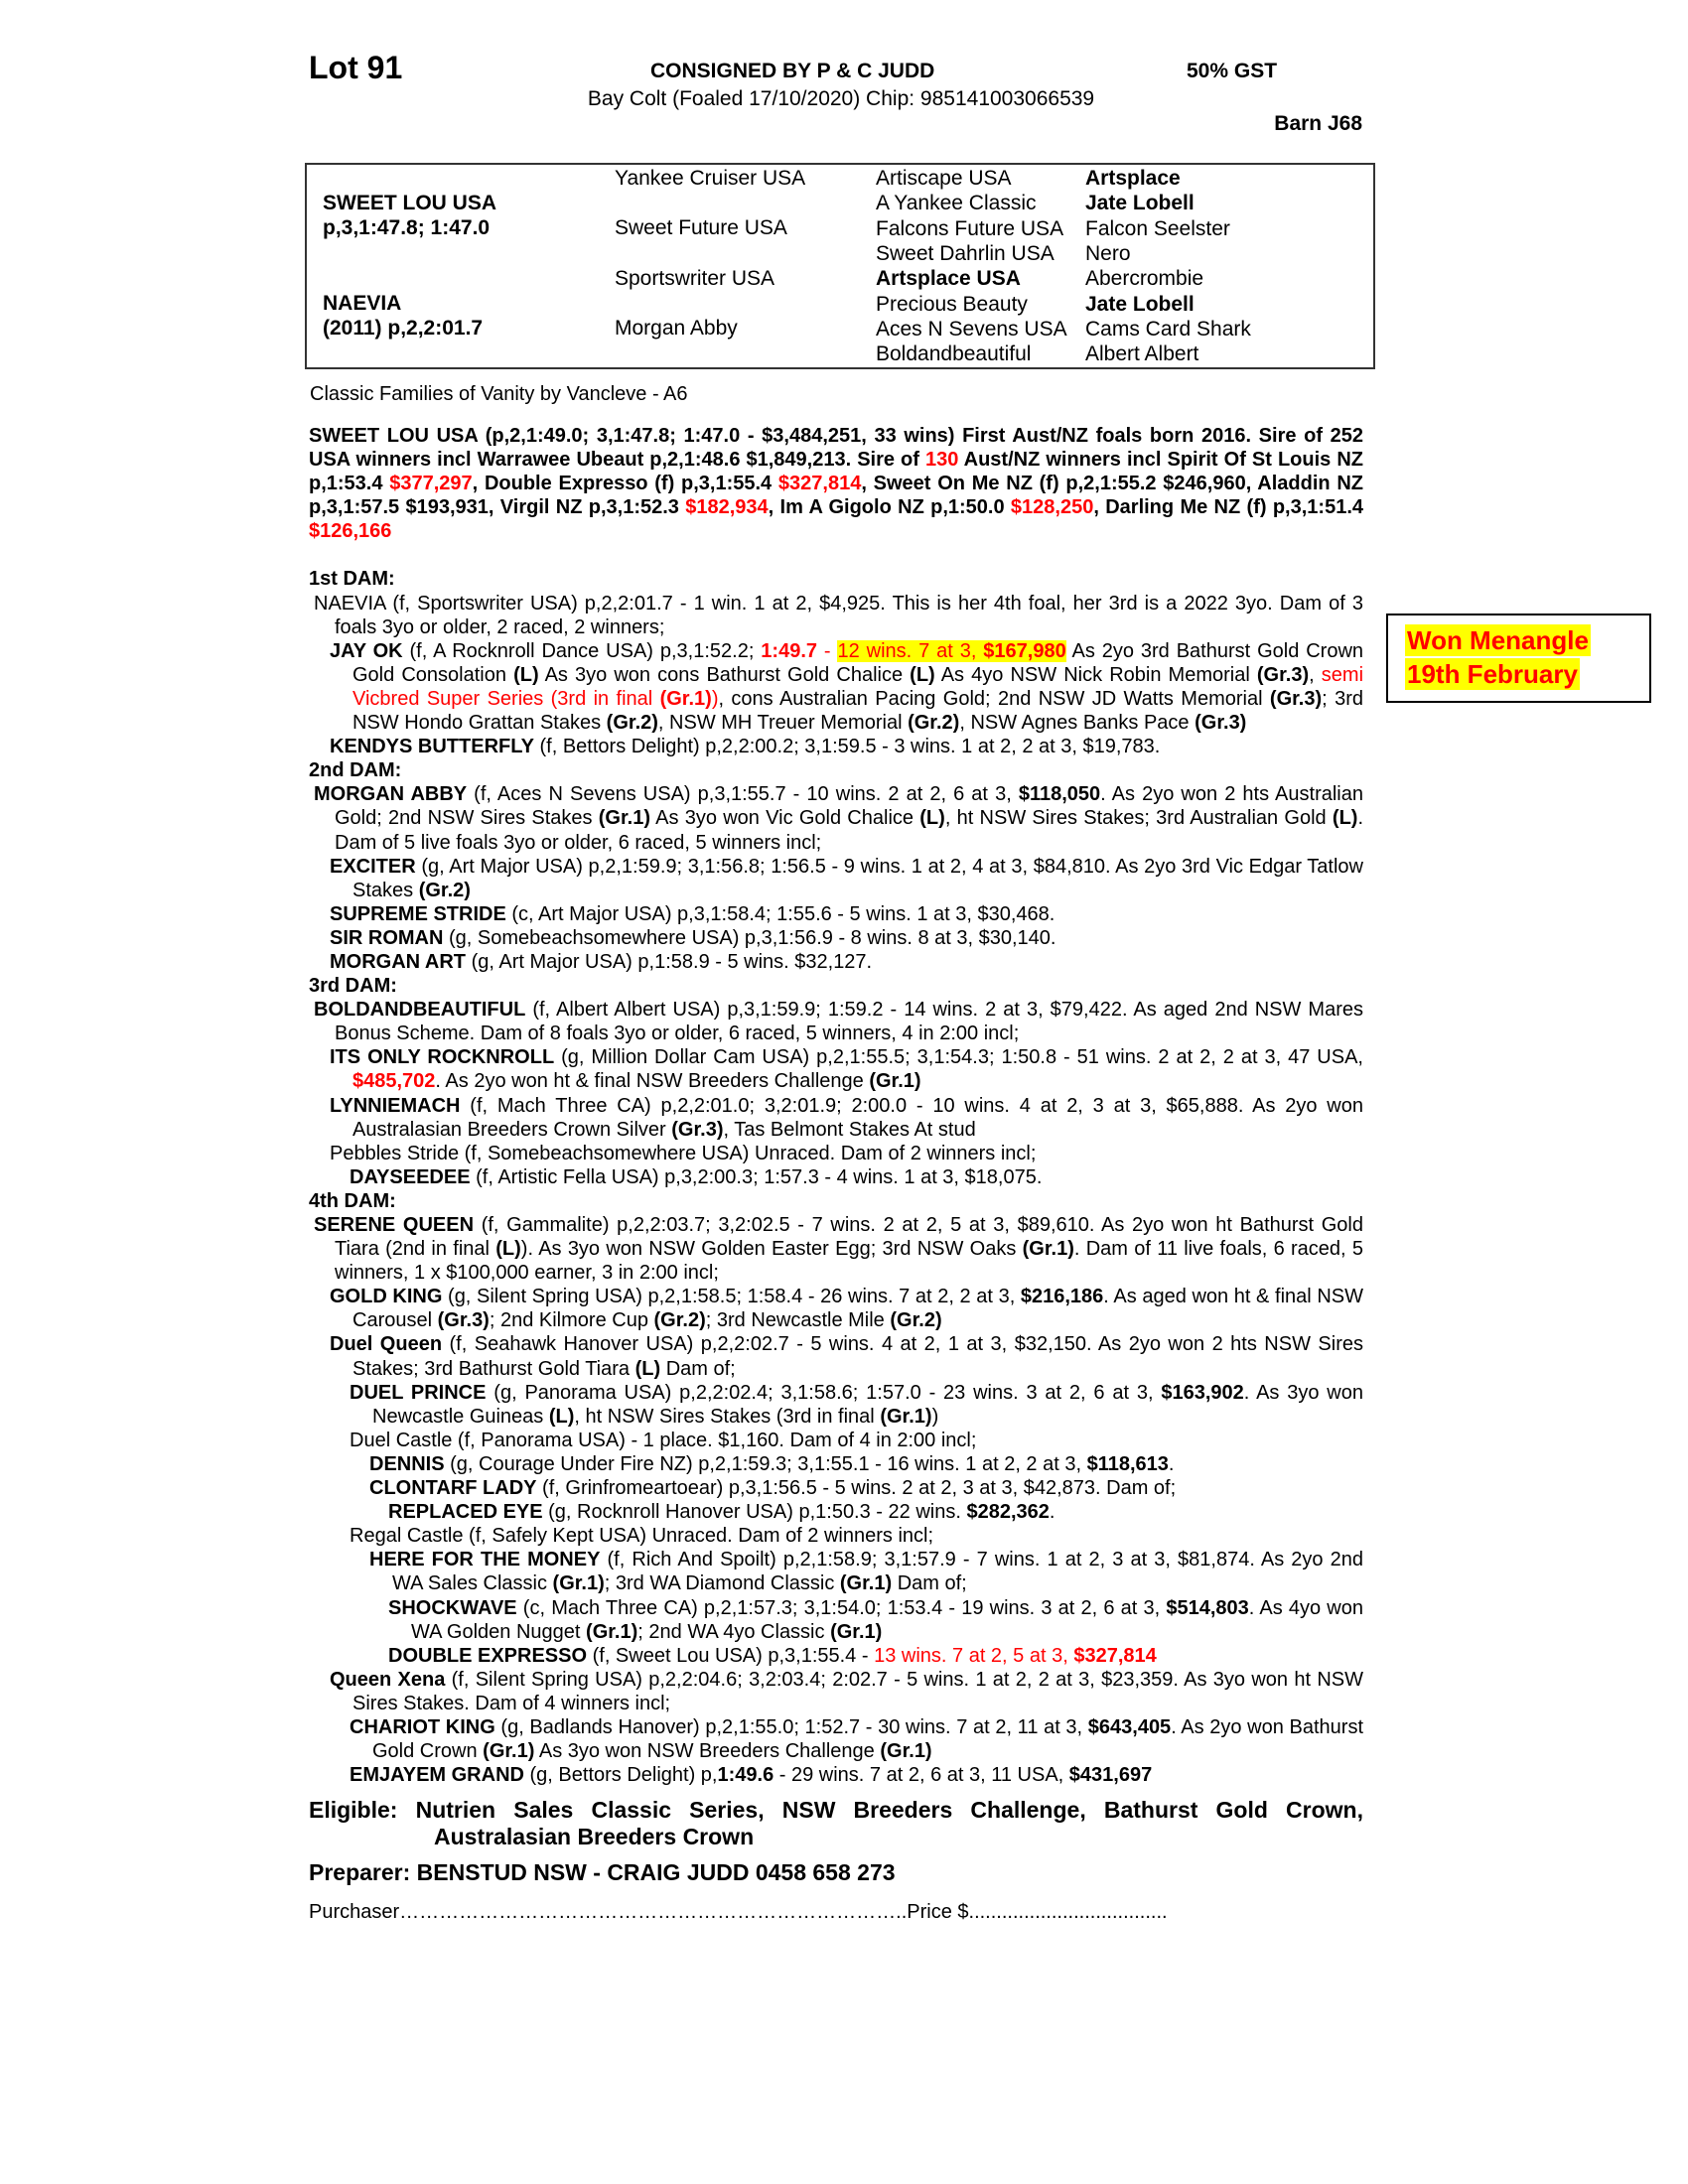  What do you see at coordinates (465, 1512) in the screenshot?
I see `text-run: REPLACED EYE` at bounding box center [465, 1512].